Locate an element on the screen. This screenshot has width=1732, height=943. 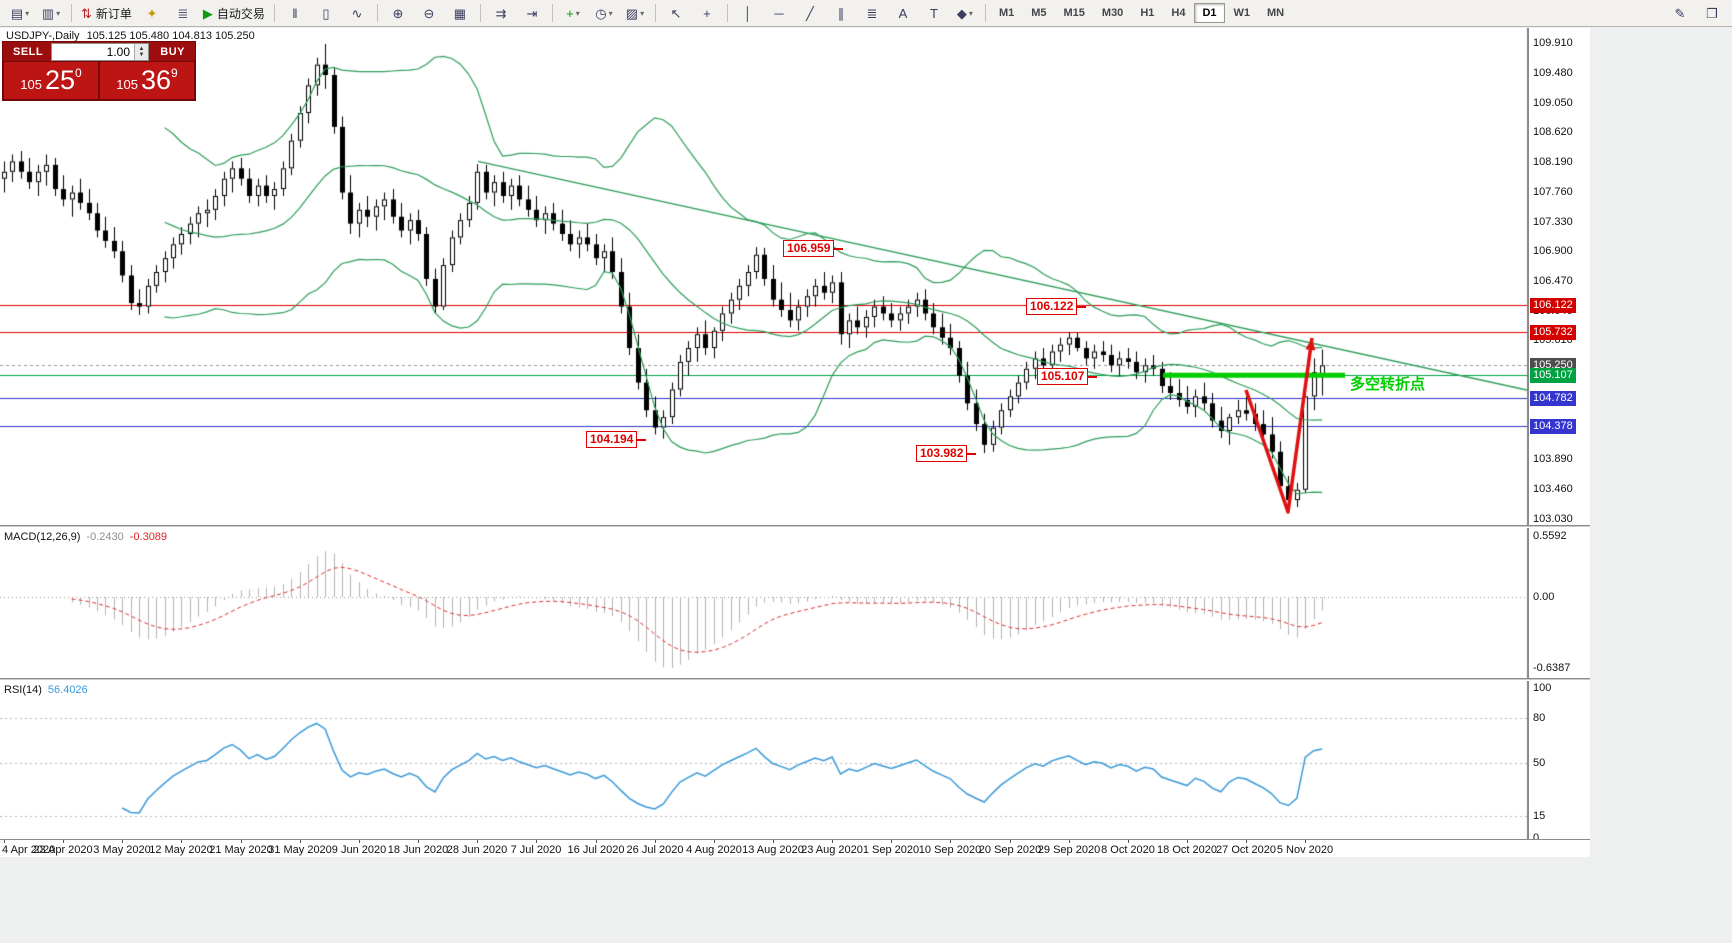
panel-splitter is located at coordinates (795, 526).